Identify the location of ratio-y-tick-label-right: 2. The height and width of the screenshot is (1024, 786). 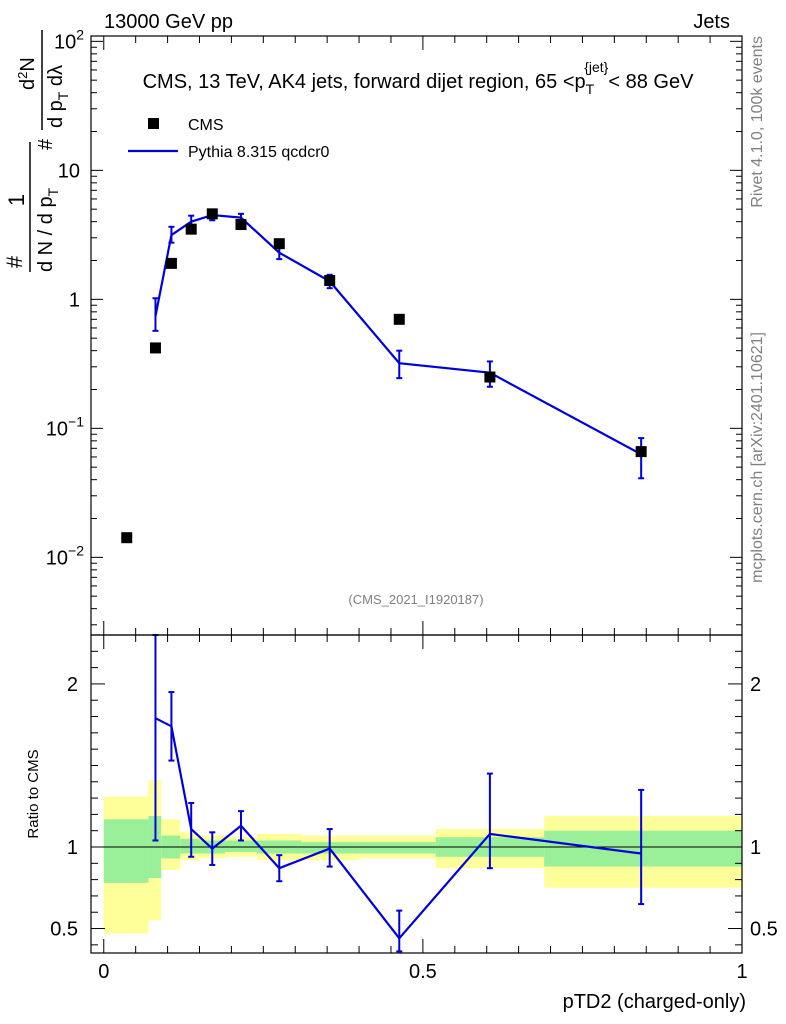
(755, 685).